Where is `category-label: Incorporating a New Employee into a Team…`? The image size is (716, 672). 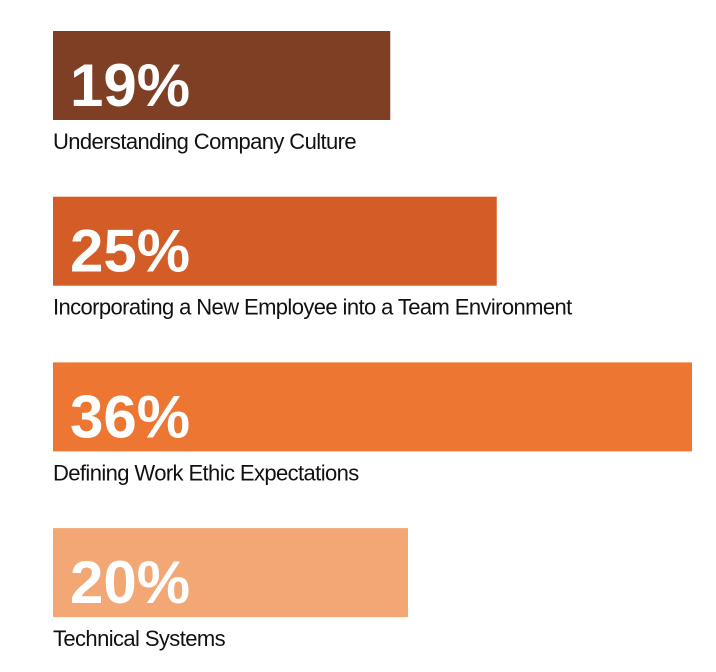
category-label: Incorporating a New Employee into a Team… is located at coordinates (312, 307).